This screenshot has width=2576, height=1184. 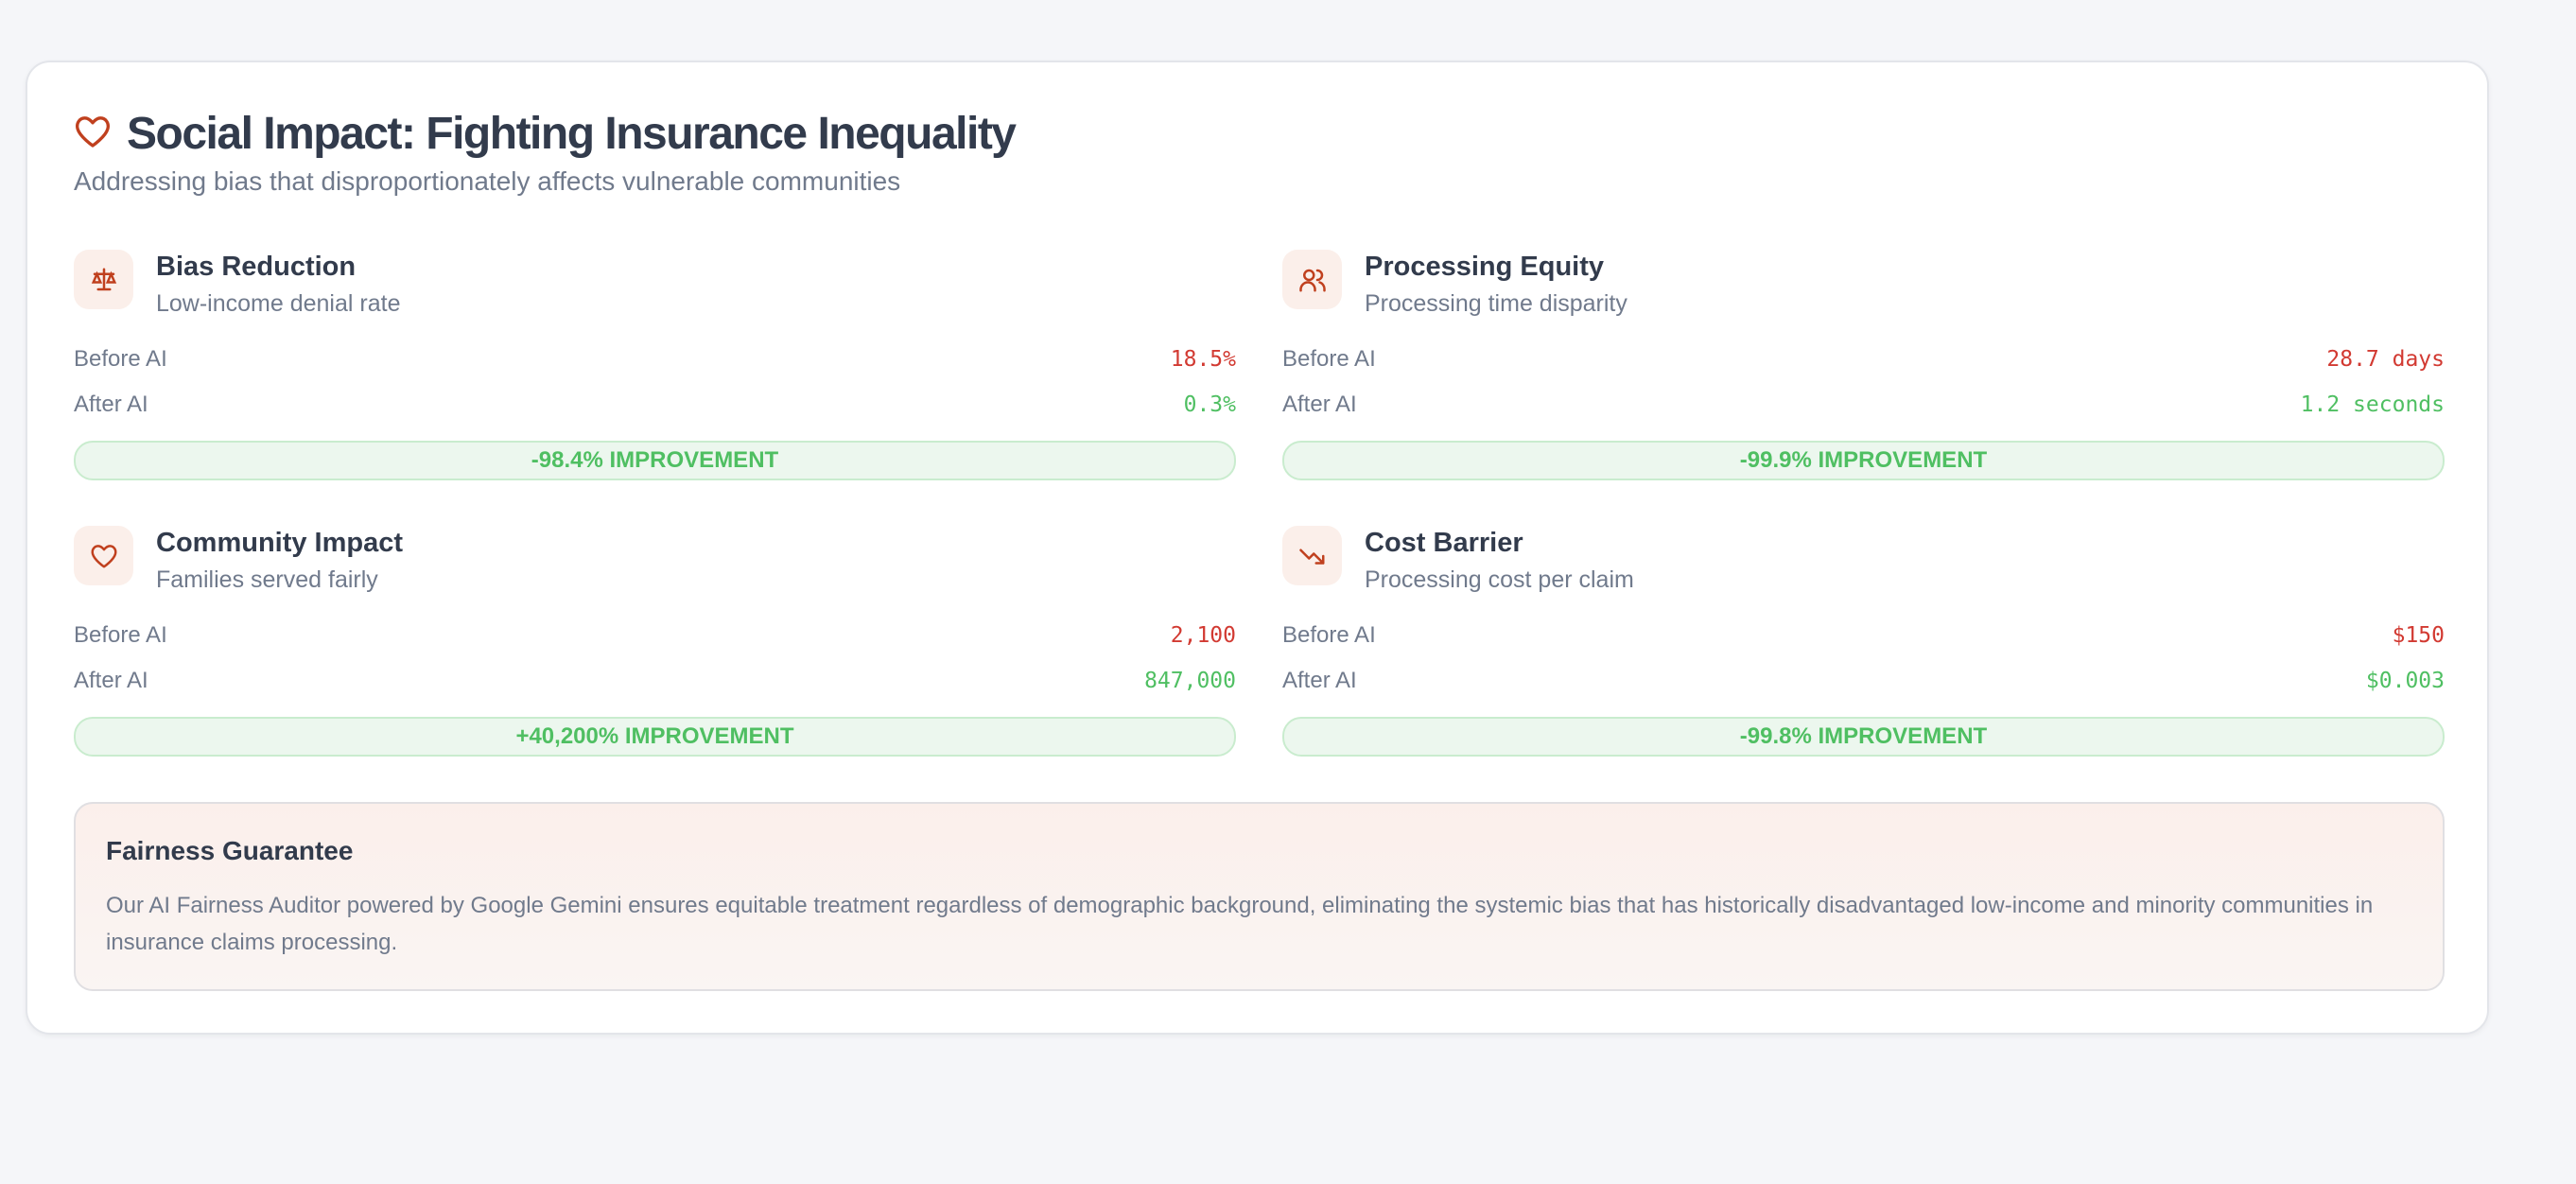 What do you see at coordinates (280, 543) in the screenshot?
I see `metric-title: Community Impact` at bounding box center [280, 543].